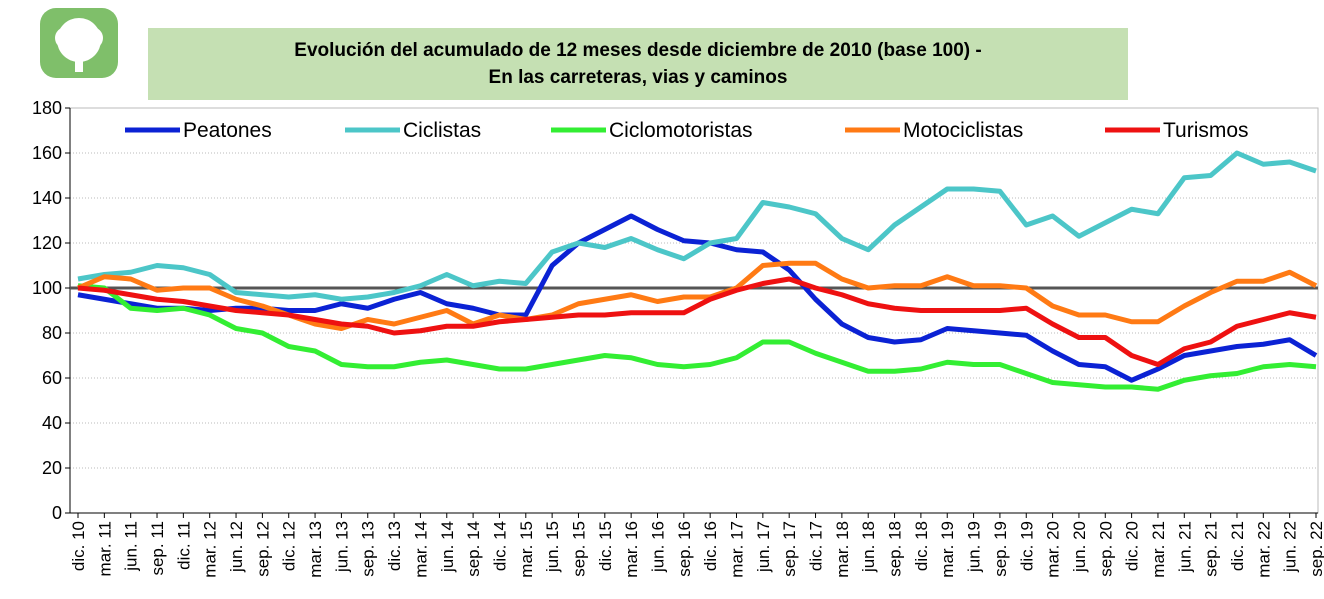 The width and height of the screenshot is (1324, 599). Describe the element at coordinates (789, 549) in the screenshot. I see `x-tick-label: sep. 17` at that location.